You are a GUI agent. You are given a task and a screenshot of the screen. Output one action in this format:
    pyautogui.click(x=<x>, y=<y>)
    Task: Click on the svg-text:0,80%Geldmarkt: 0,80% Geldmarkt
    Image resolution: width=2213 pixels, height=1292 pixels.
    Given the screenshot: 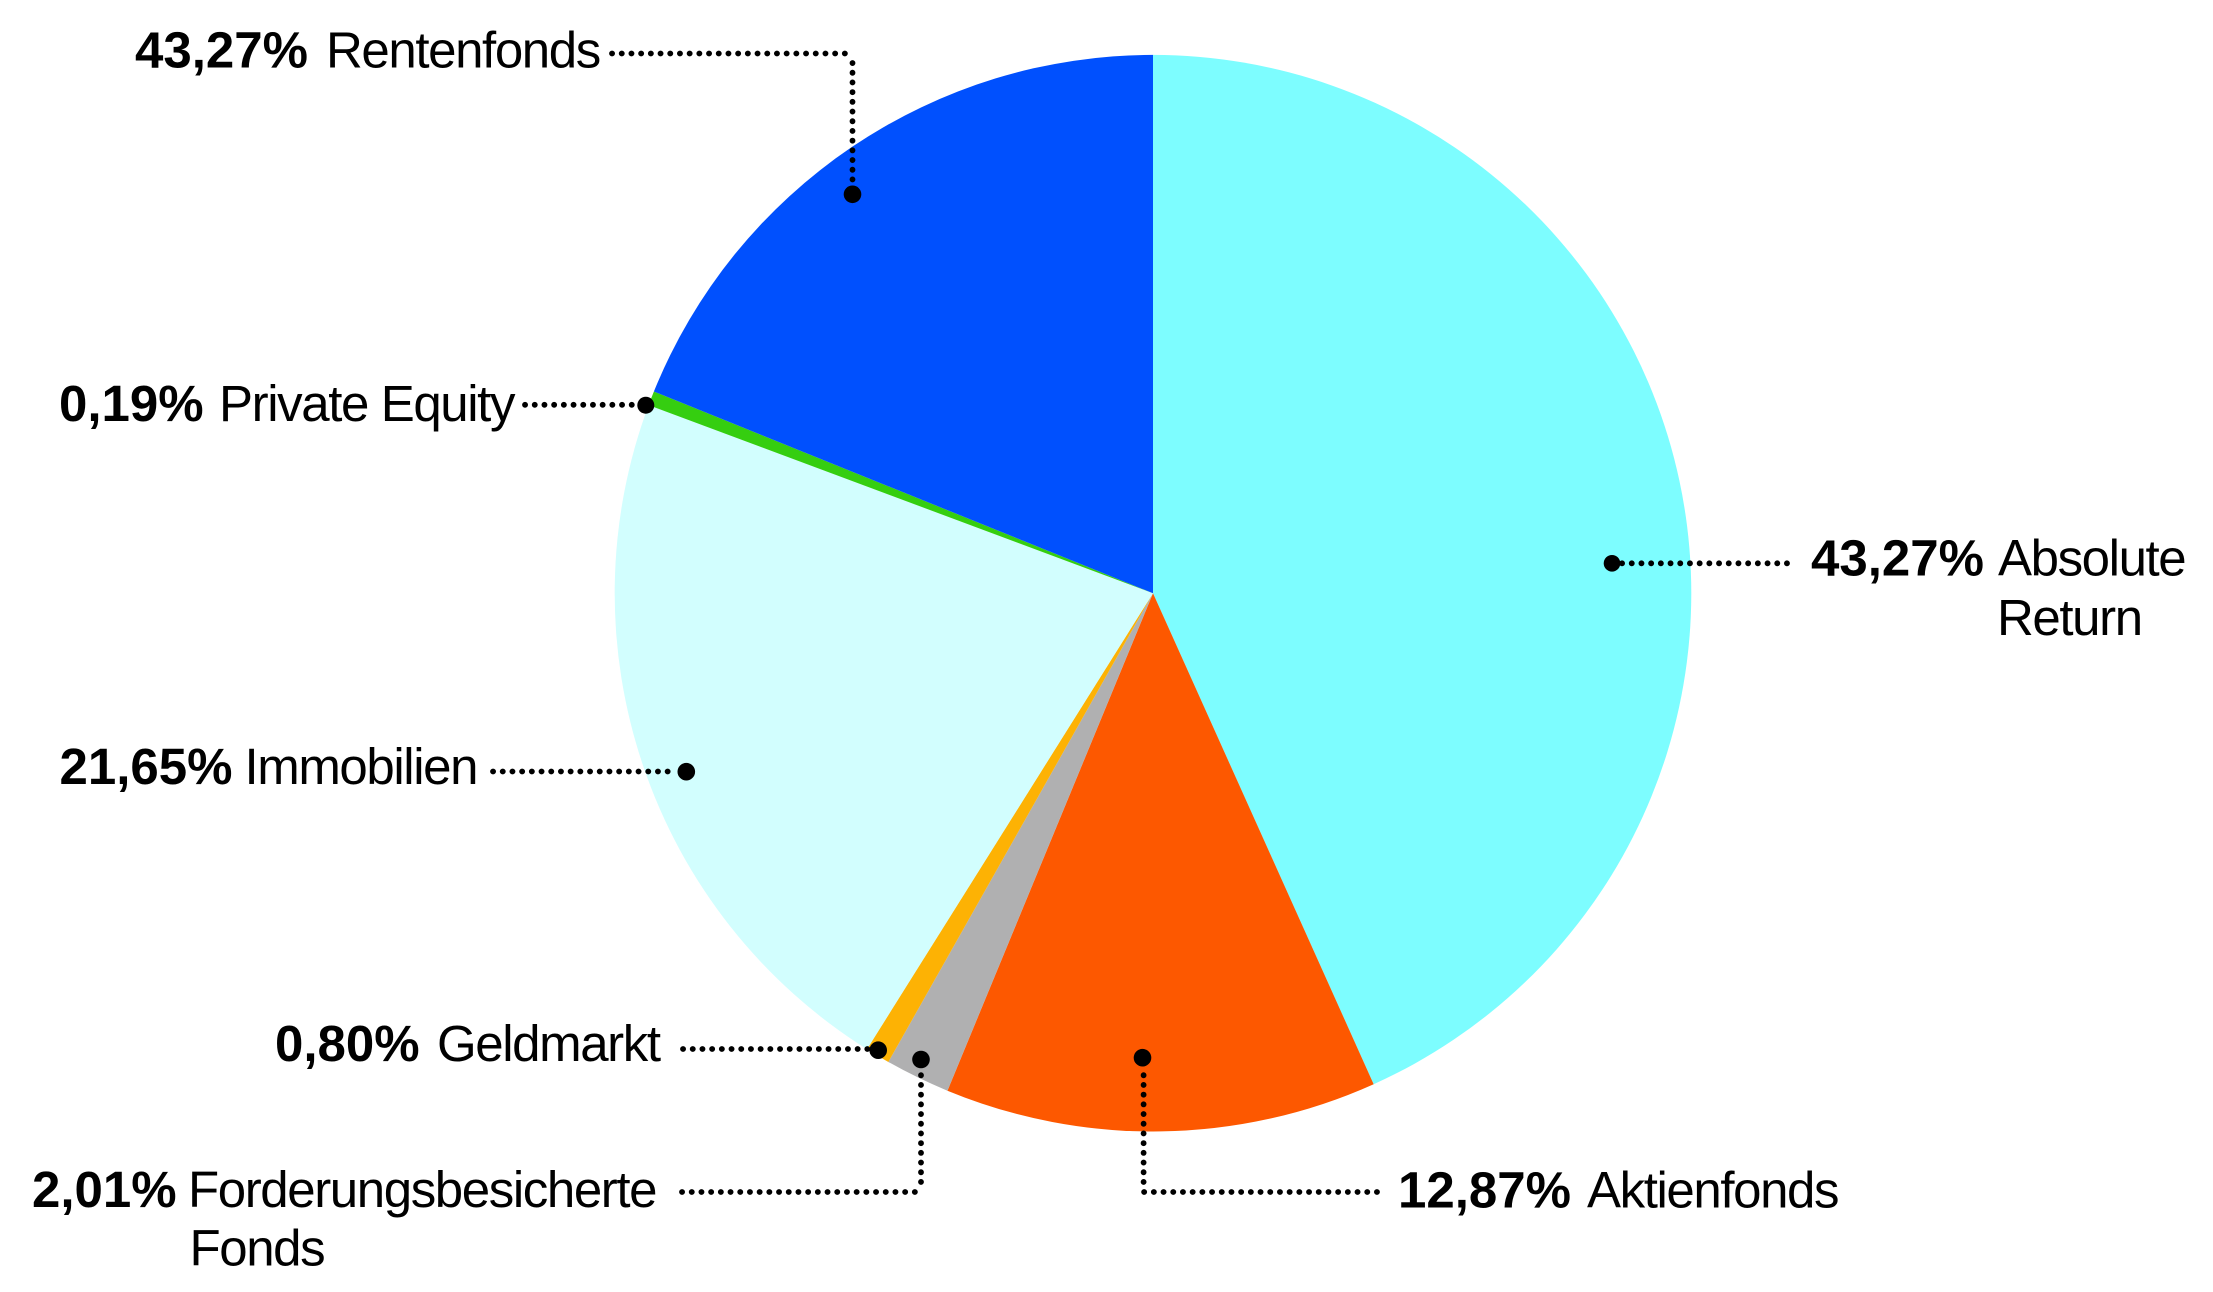 What is the action you would take?
    pyautogui.click(x=468, y=1043)
    